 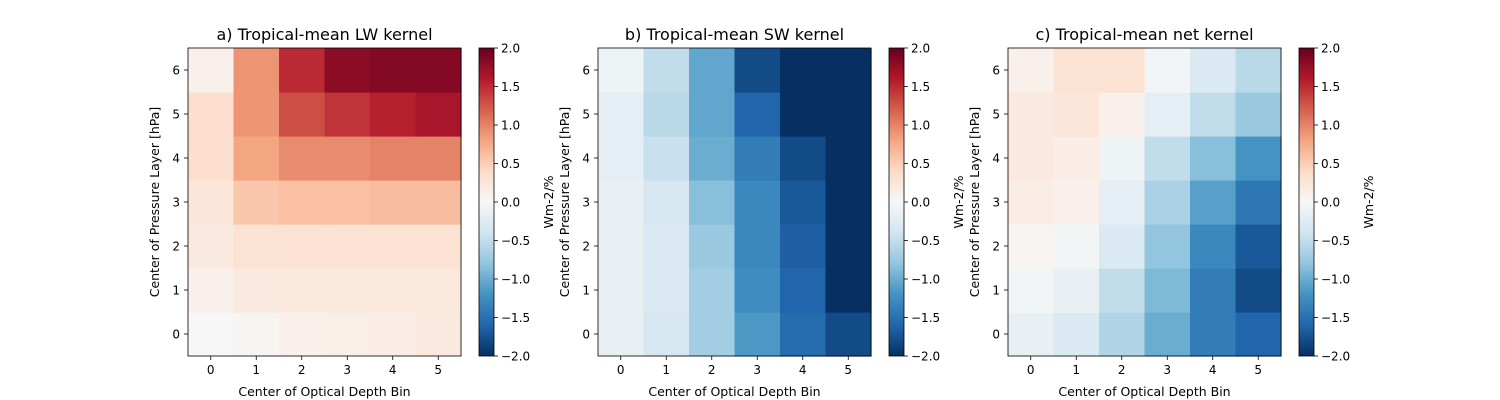 I want to click on x-axis-label: Center of Optical Depth Bin, so click(x=324, y=391).